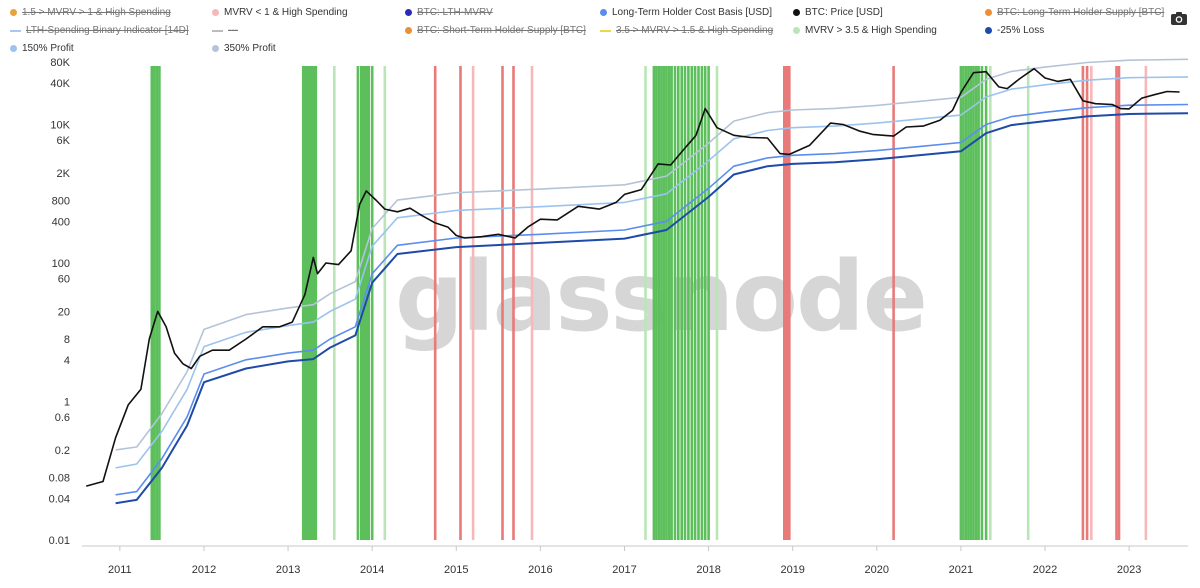 This screenshot has width=1200, height=588. Describe the element at coordinates (1179, 18) in the screenshot. I see `camera-icon` at that location.